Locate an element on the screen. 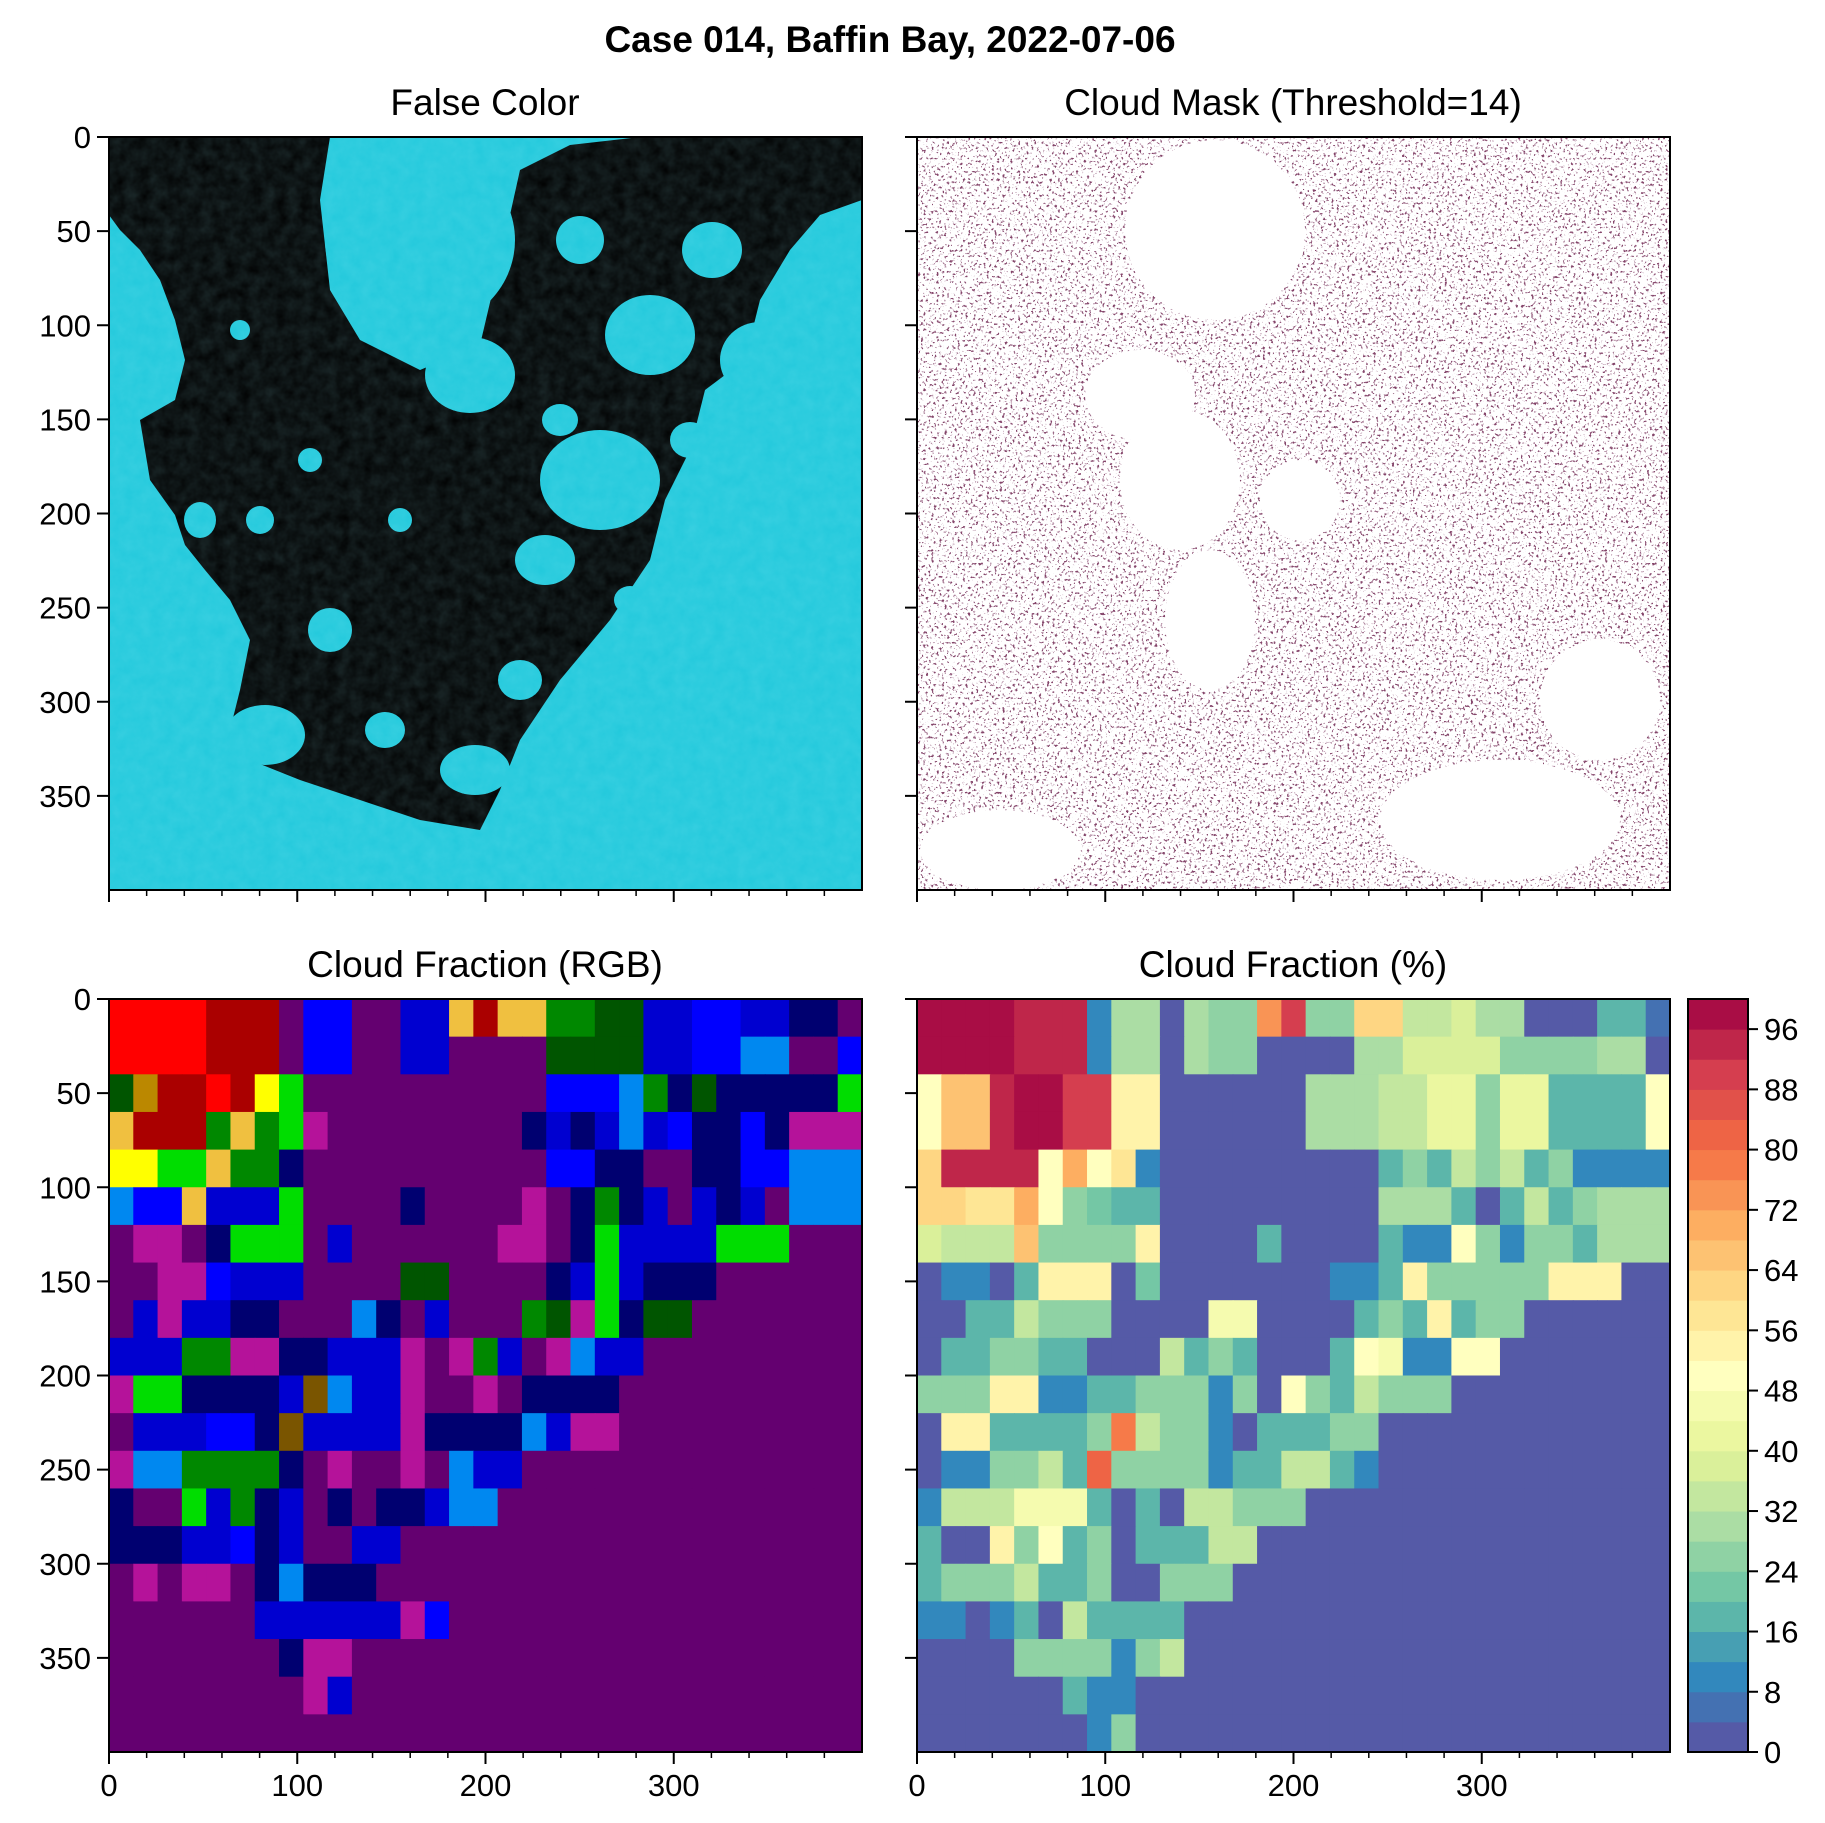 This screenshot has height=1823, width=1825. y-tick-label: 100 is located at coordinates (65, 325).